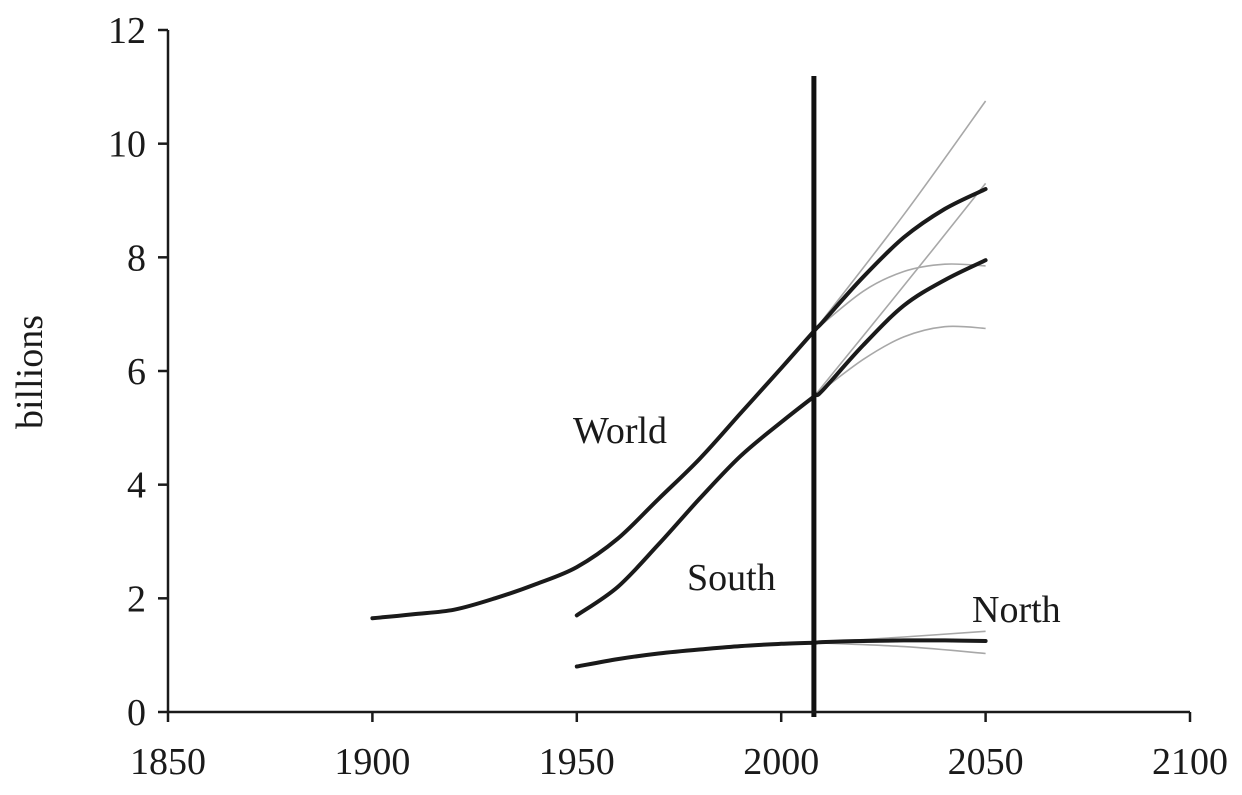 The image size is (1242, 795). What do you see at coordinates (986, 762) in the screenshot?
I see `x-tick-label: 2050` at bounding box center [986, 762].